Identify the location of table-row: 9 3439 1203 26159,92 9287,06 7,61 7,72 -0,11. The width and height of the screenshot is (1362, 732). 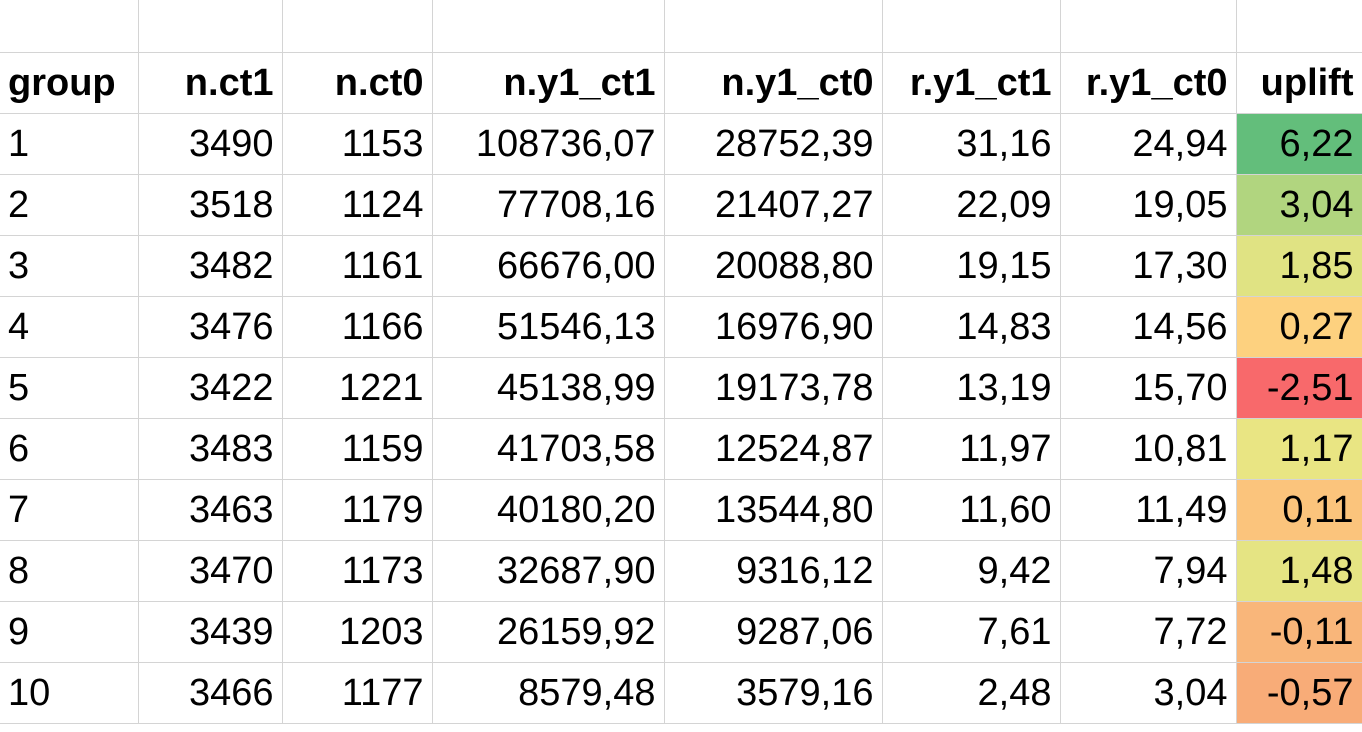
(681, 632).